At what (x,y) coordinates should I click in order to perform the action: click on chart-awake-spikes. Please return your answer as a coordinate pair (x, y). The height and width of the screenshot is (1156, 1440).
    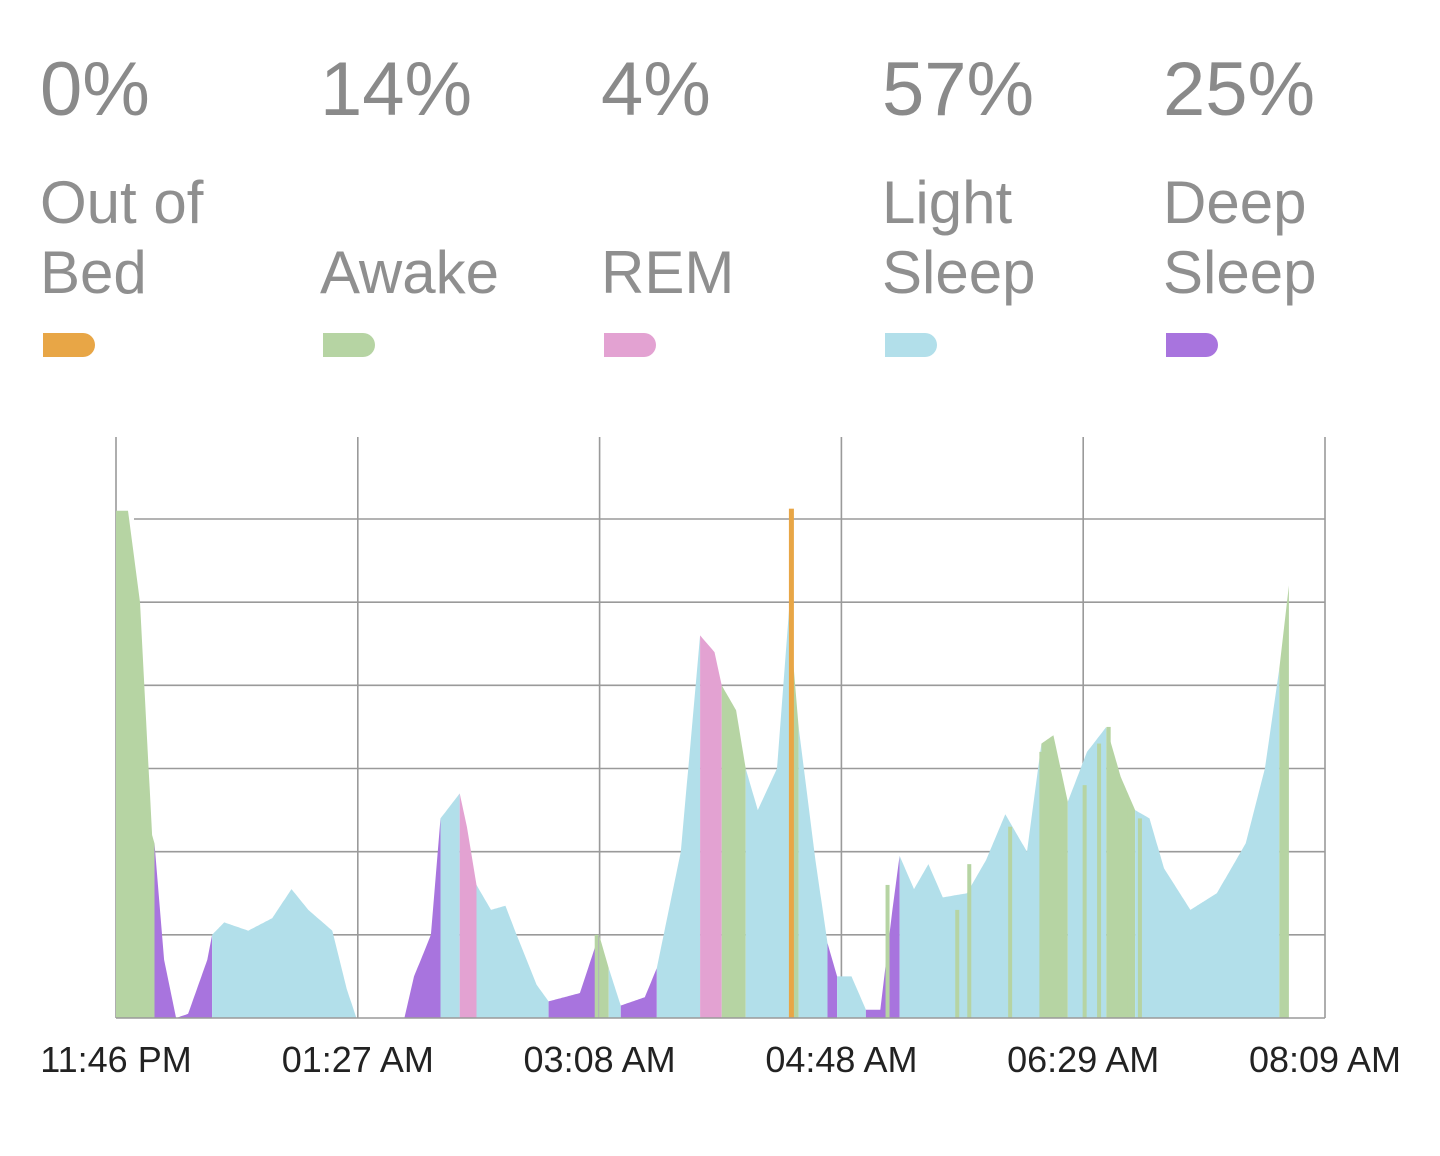
    Looking at the image, I should click on (868, 872).